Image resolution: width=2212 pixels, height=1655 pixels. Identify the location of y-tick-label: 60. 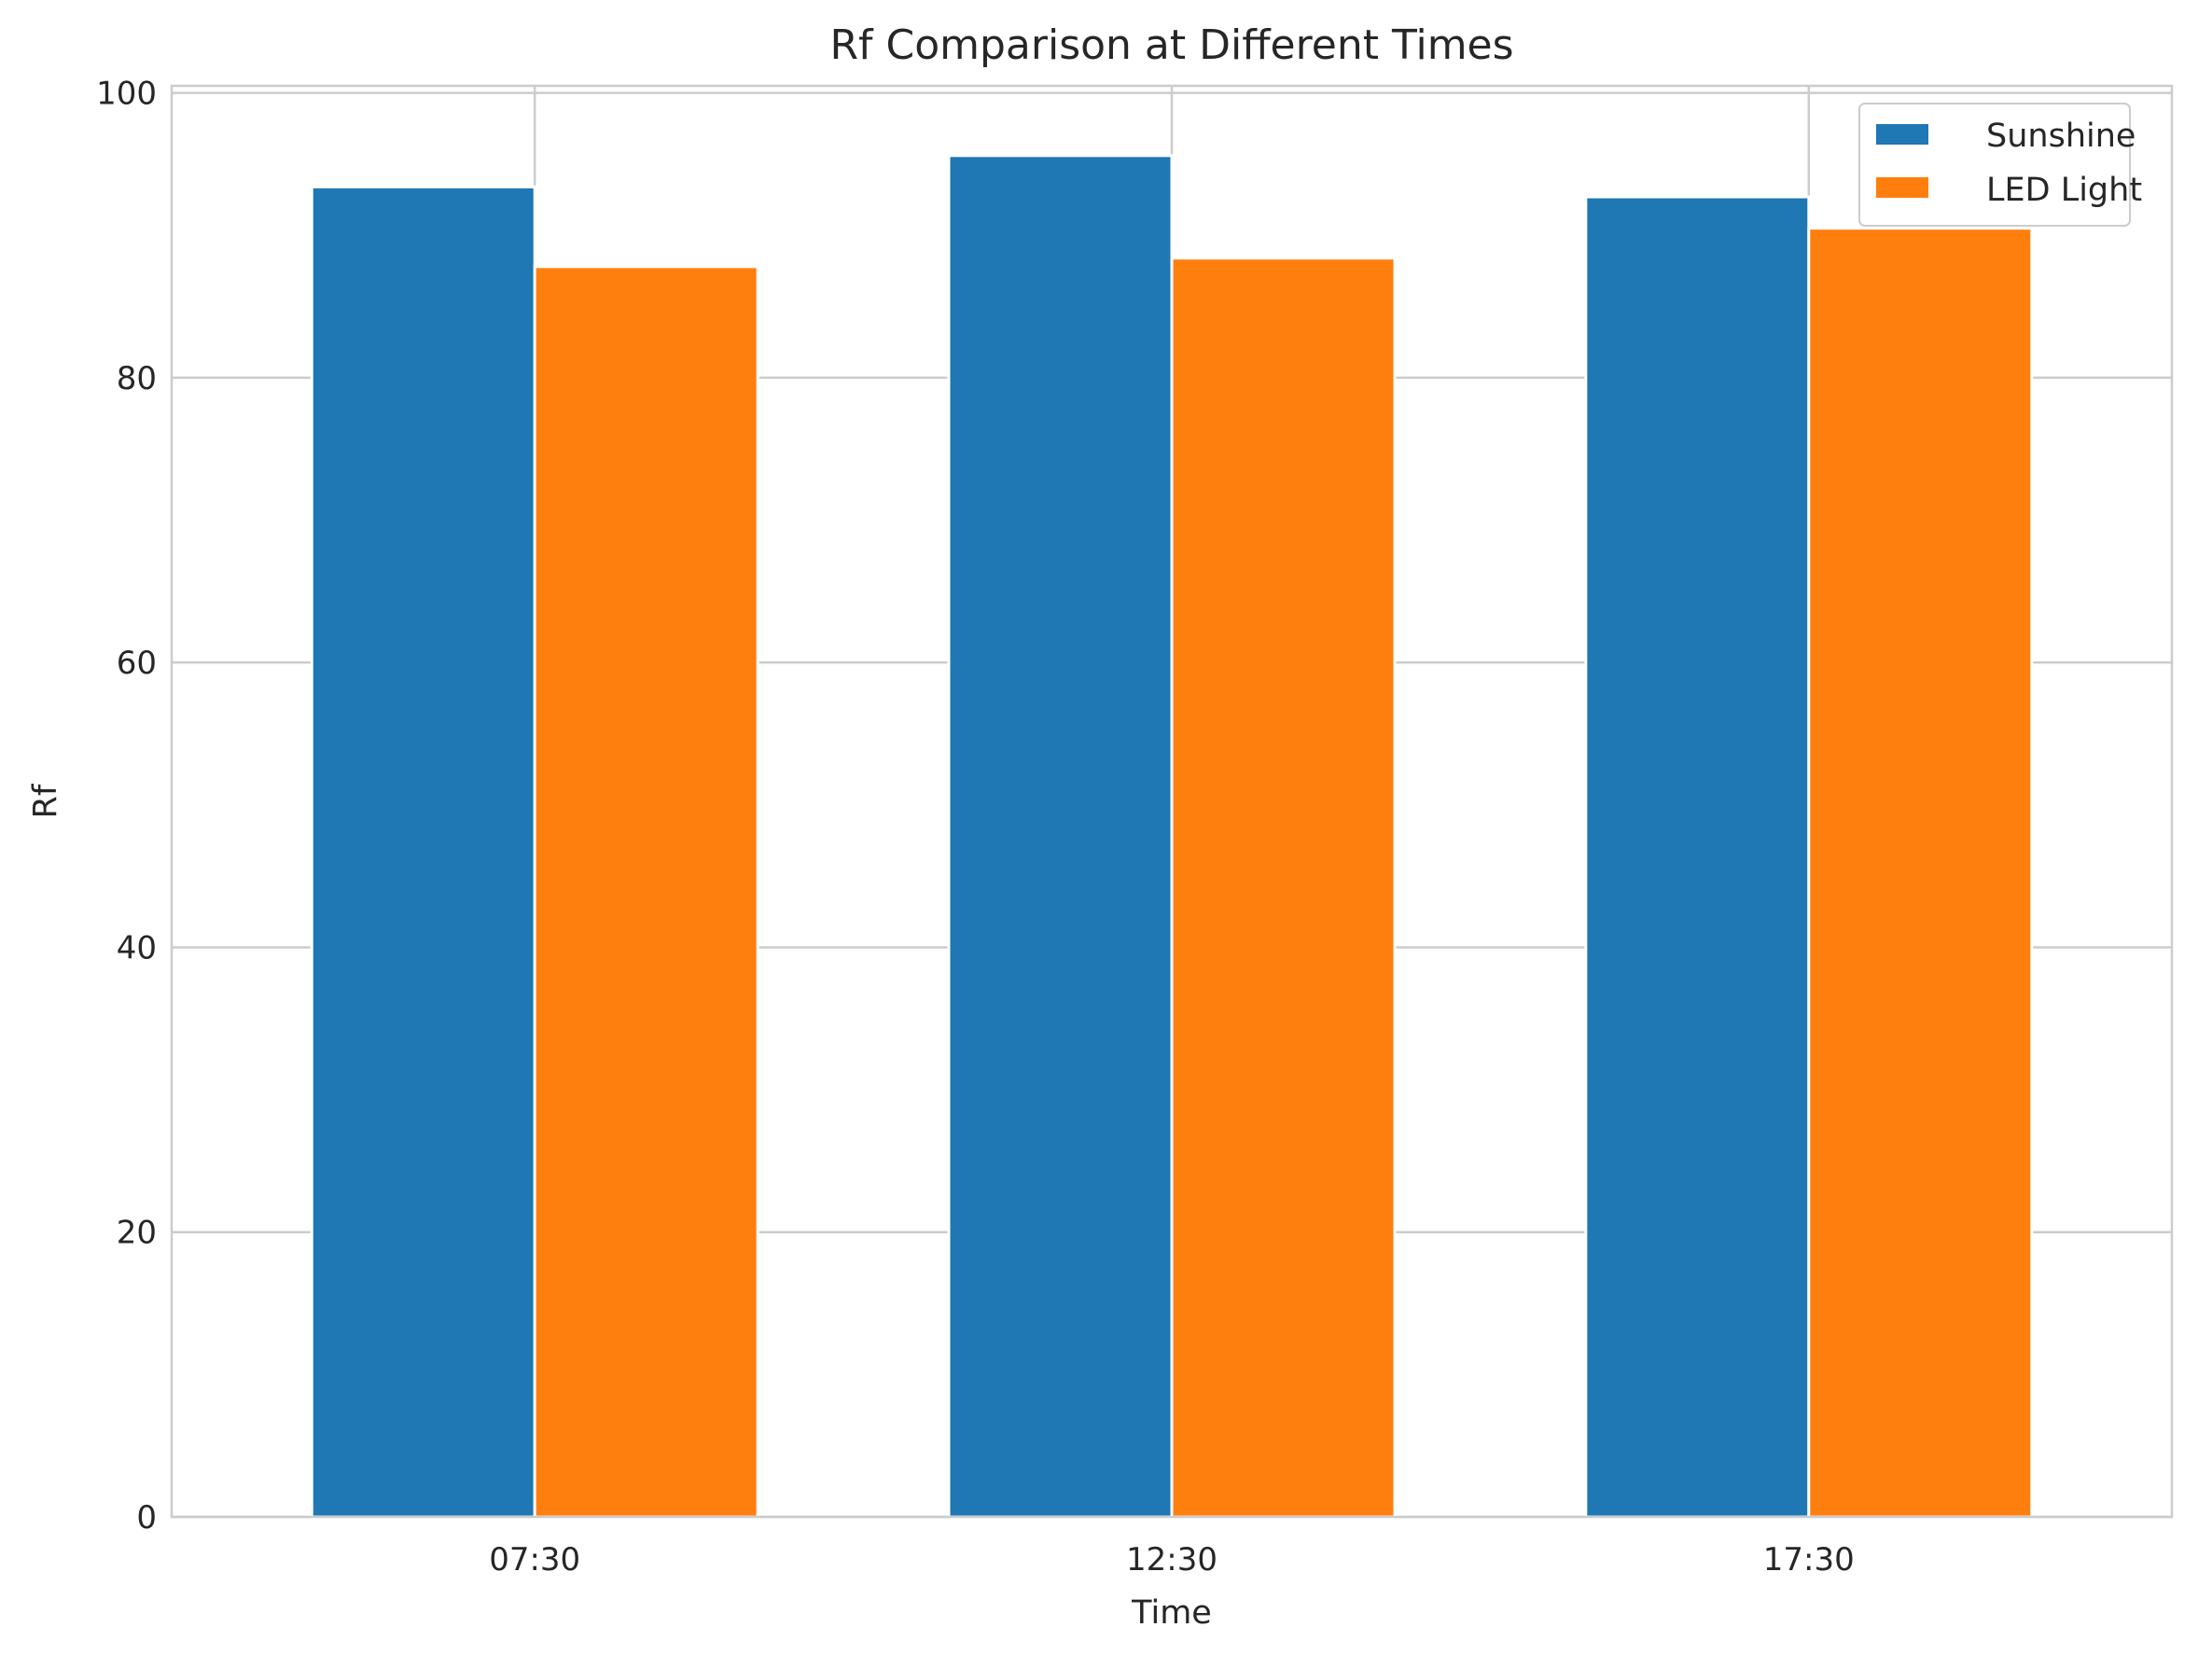
(137, 663).